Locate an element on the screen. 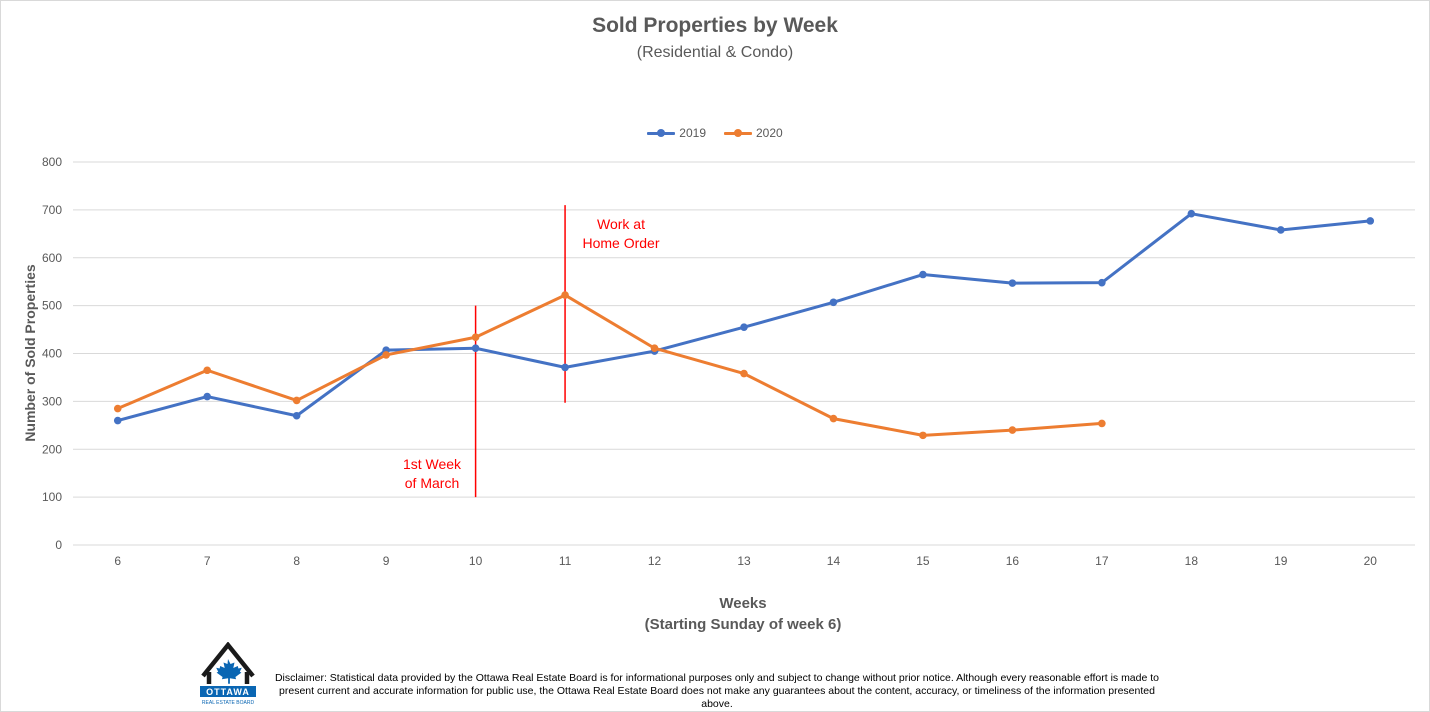  x-tick-label-10: 10 is located at coordinates (476, 561).